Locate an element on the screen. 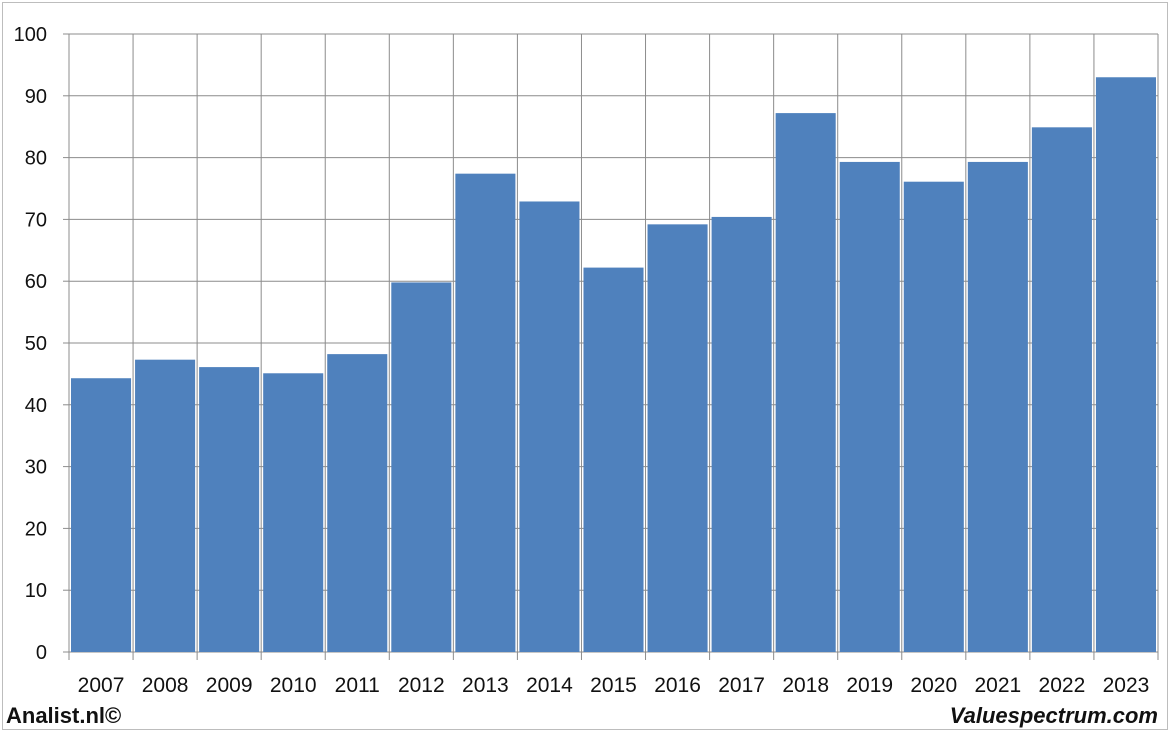 The height and width of the screenshot is (734, 1172). bar-2019 is located at coordinates (869, 406).